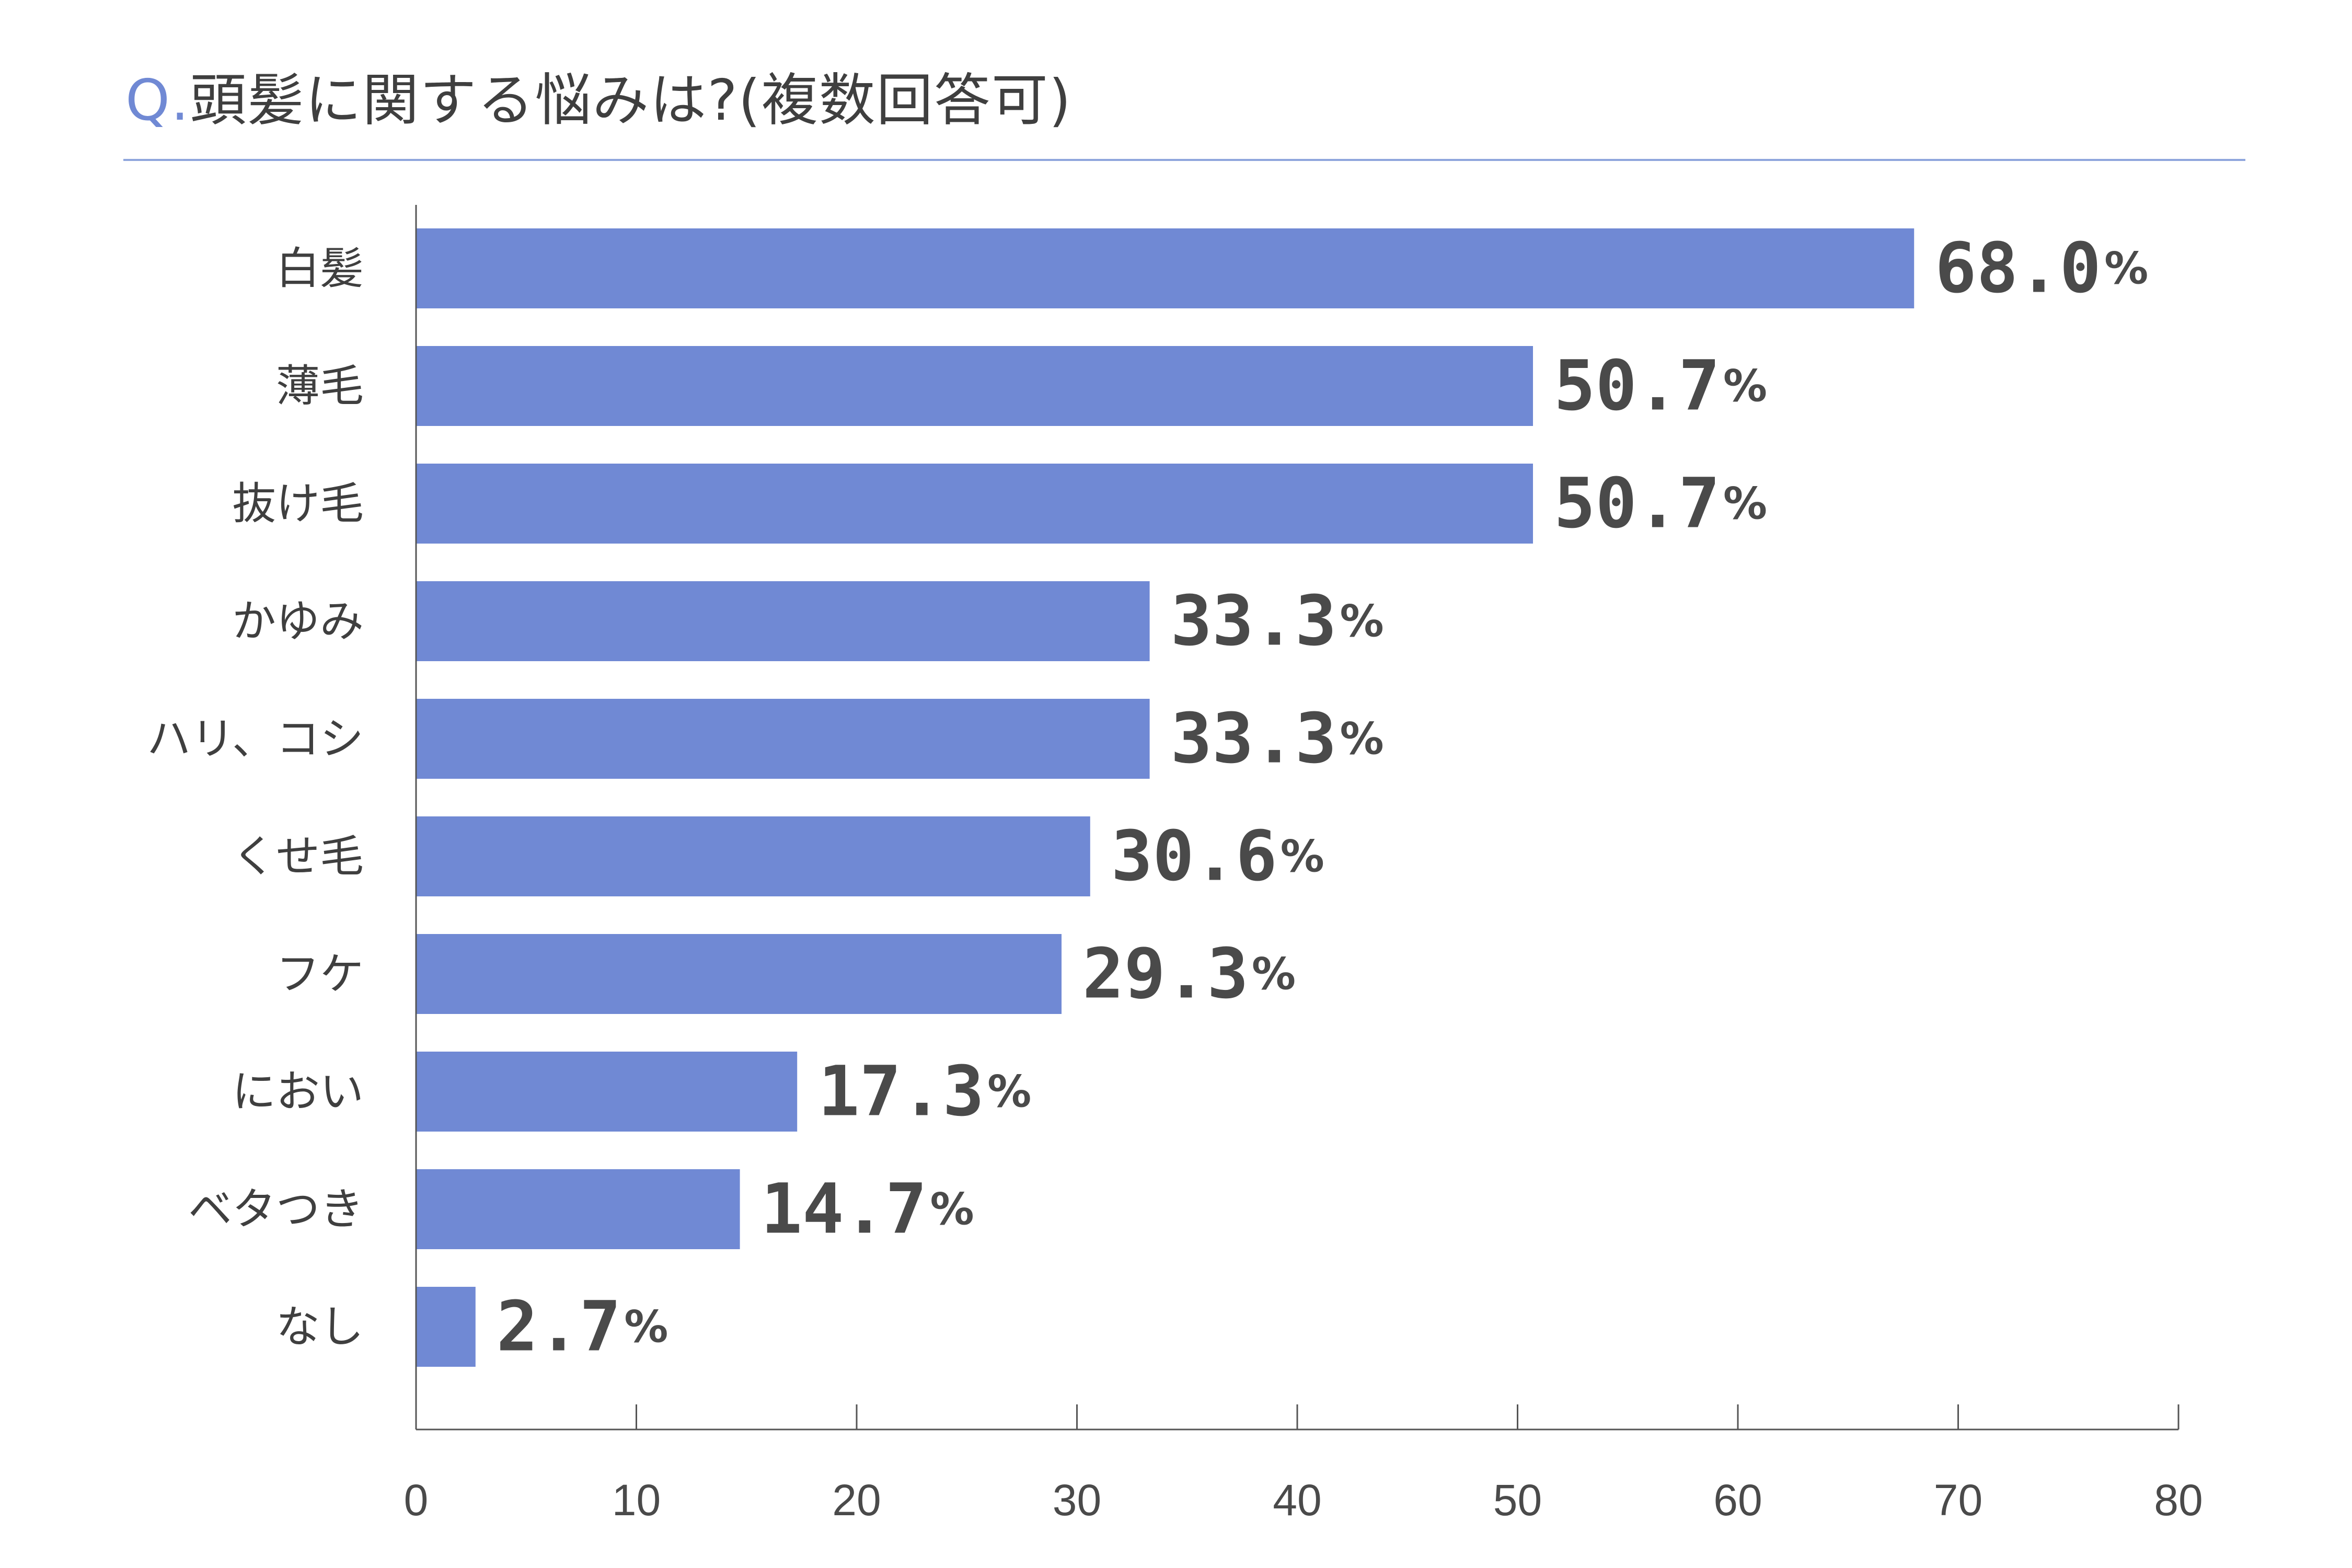 The width and height of the screenshot is (2352, 1568). I want to click on category-label: 白髪, so click(320, 268).